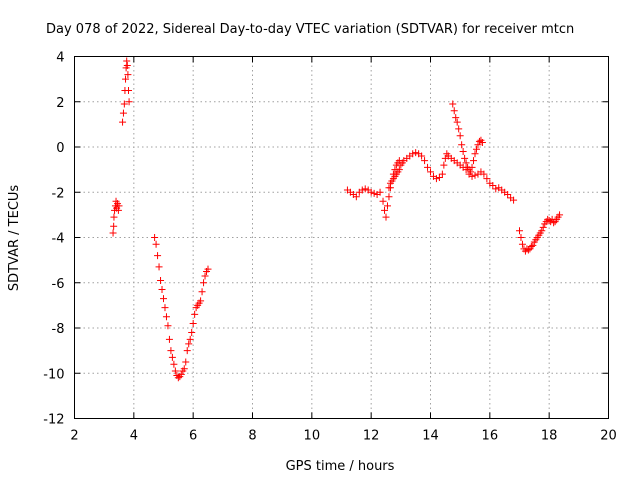 The width and height of the screenshot is (640, 480). I want to click on x-tick-label: 18, so click(549, 436).